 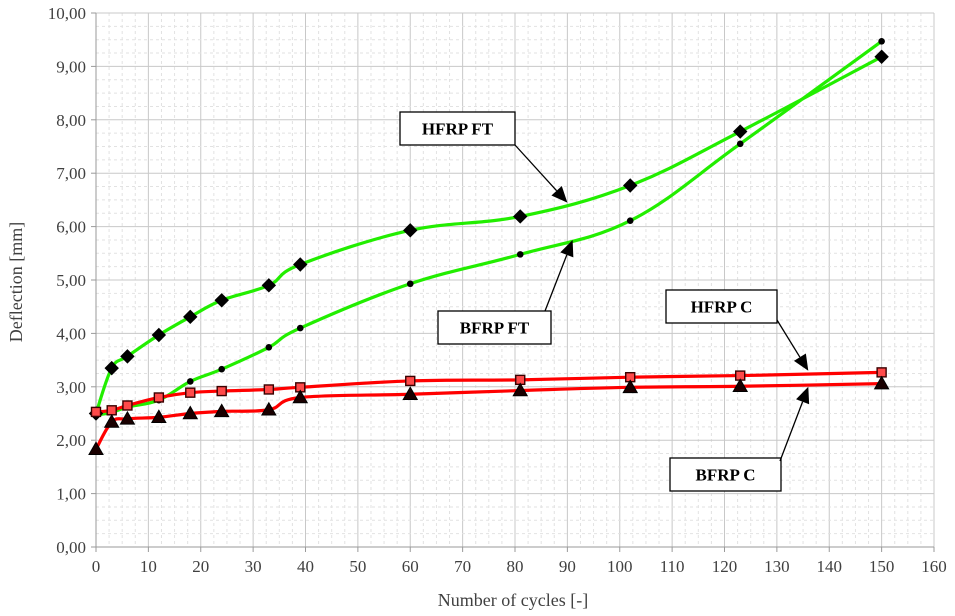 I want to click on x-tick-label: 0, so click(x=96, y=566).